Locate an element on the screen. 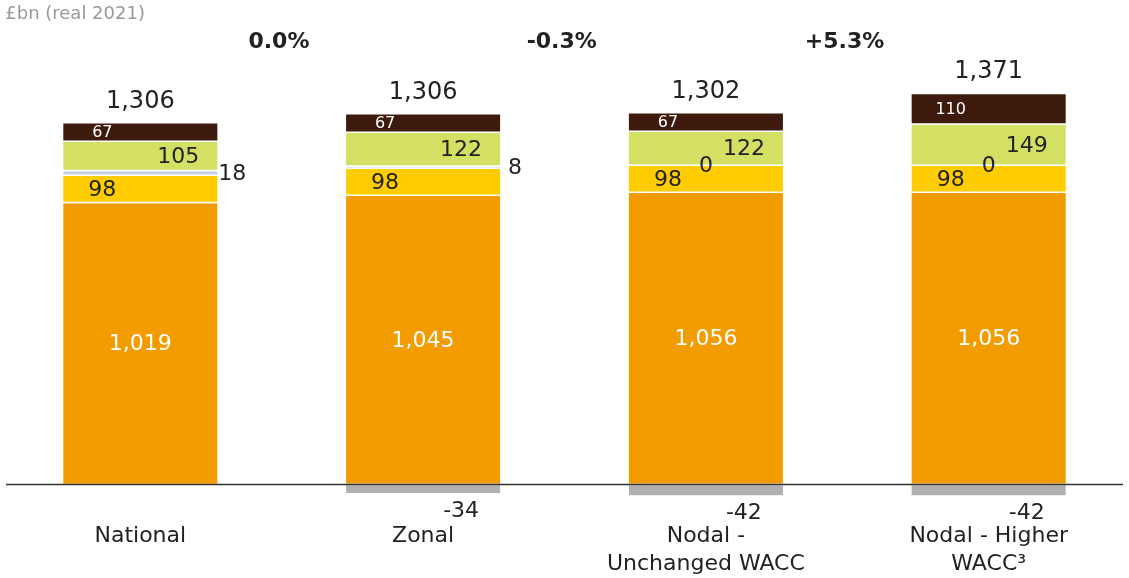 Image resolution: width=1129 pixels, height=578 pixels. data-label: 1,045 is located at coordinates (423, 339).